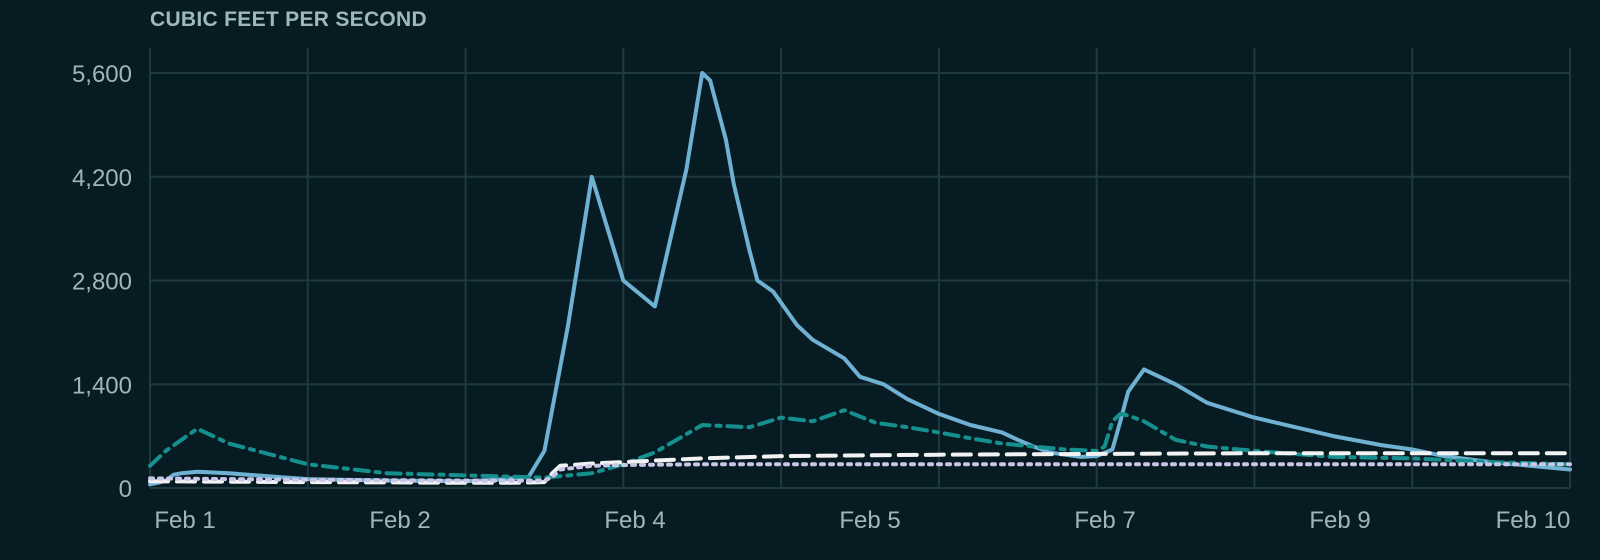 The image size is (1600, 560). I want to click on series-line-dashed, so click(860, 468).